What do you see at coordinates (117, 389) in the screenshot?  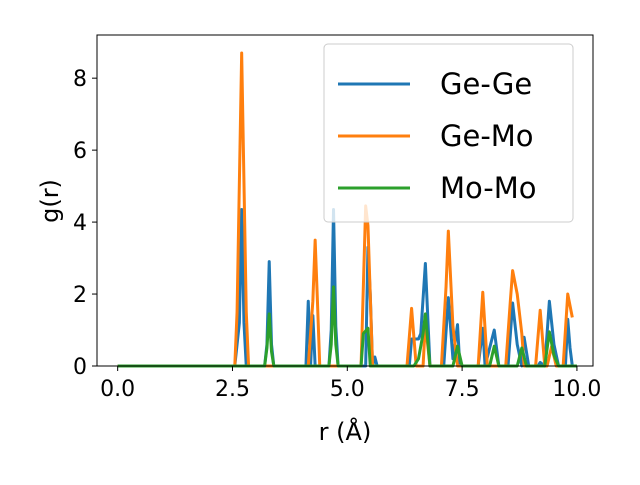 I see `x-tick-label: 0.0` at bounding box center [117, 389].